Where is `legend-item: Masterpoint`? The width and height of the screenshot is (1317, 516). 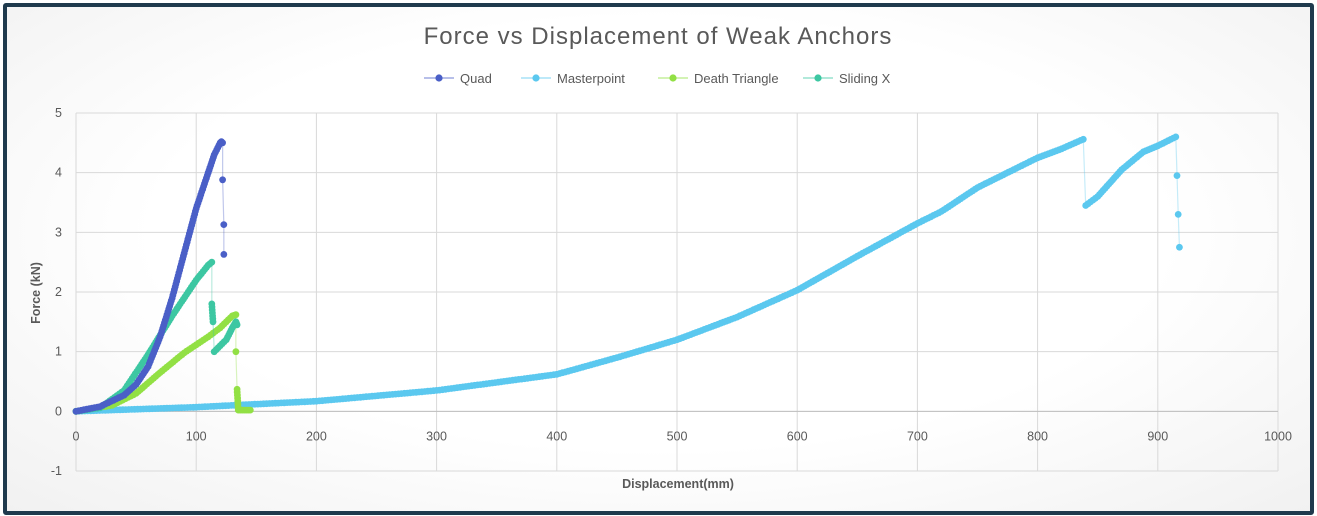 legend-item: Masterpoint is located at coordinates (573, 78).